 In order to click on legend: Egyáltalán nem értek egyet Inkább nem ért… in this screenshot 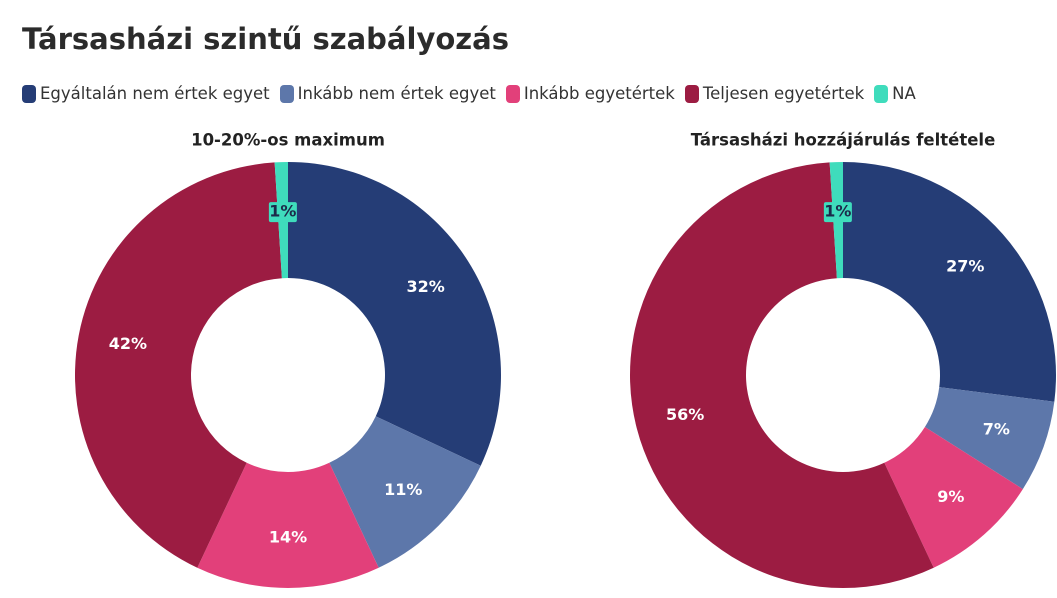, I will do `click(469, 93)`.